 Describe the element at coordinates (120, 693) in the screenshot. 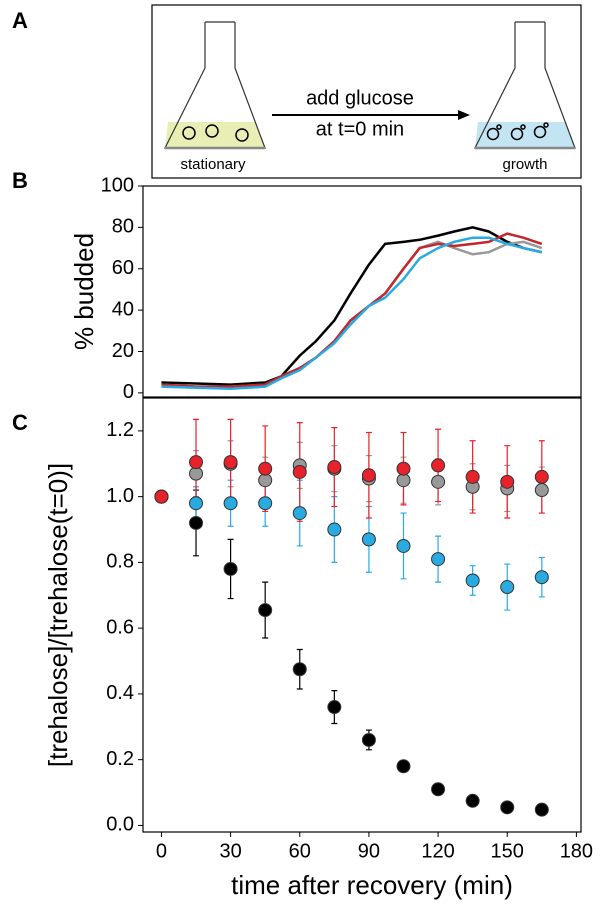

I see `y-tick-label: 0.4` at that location.